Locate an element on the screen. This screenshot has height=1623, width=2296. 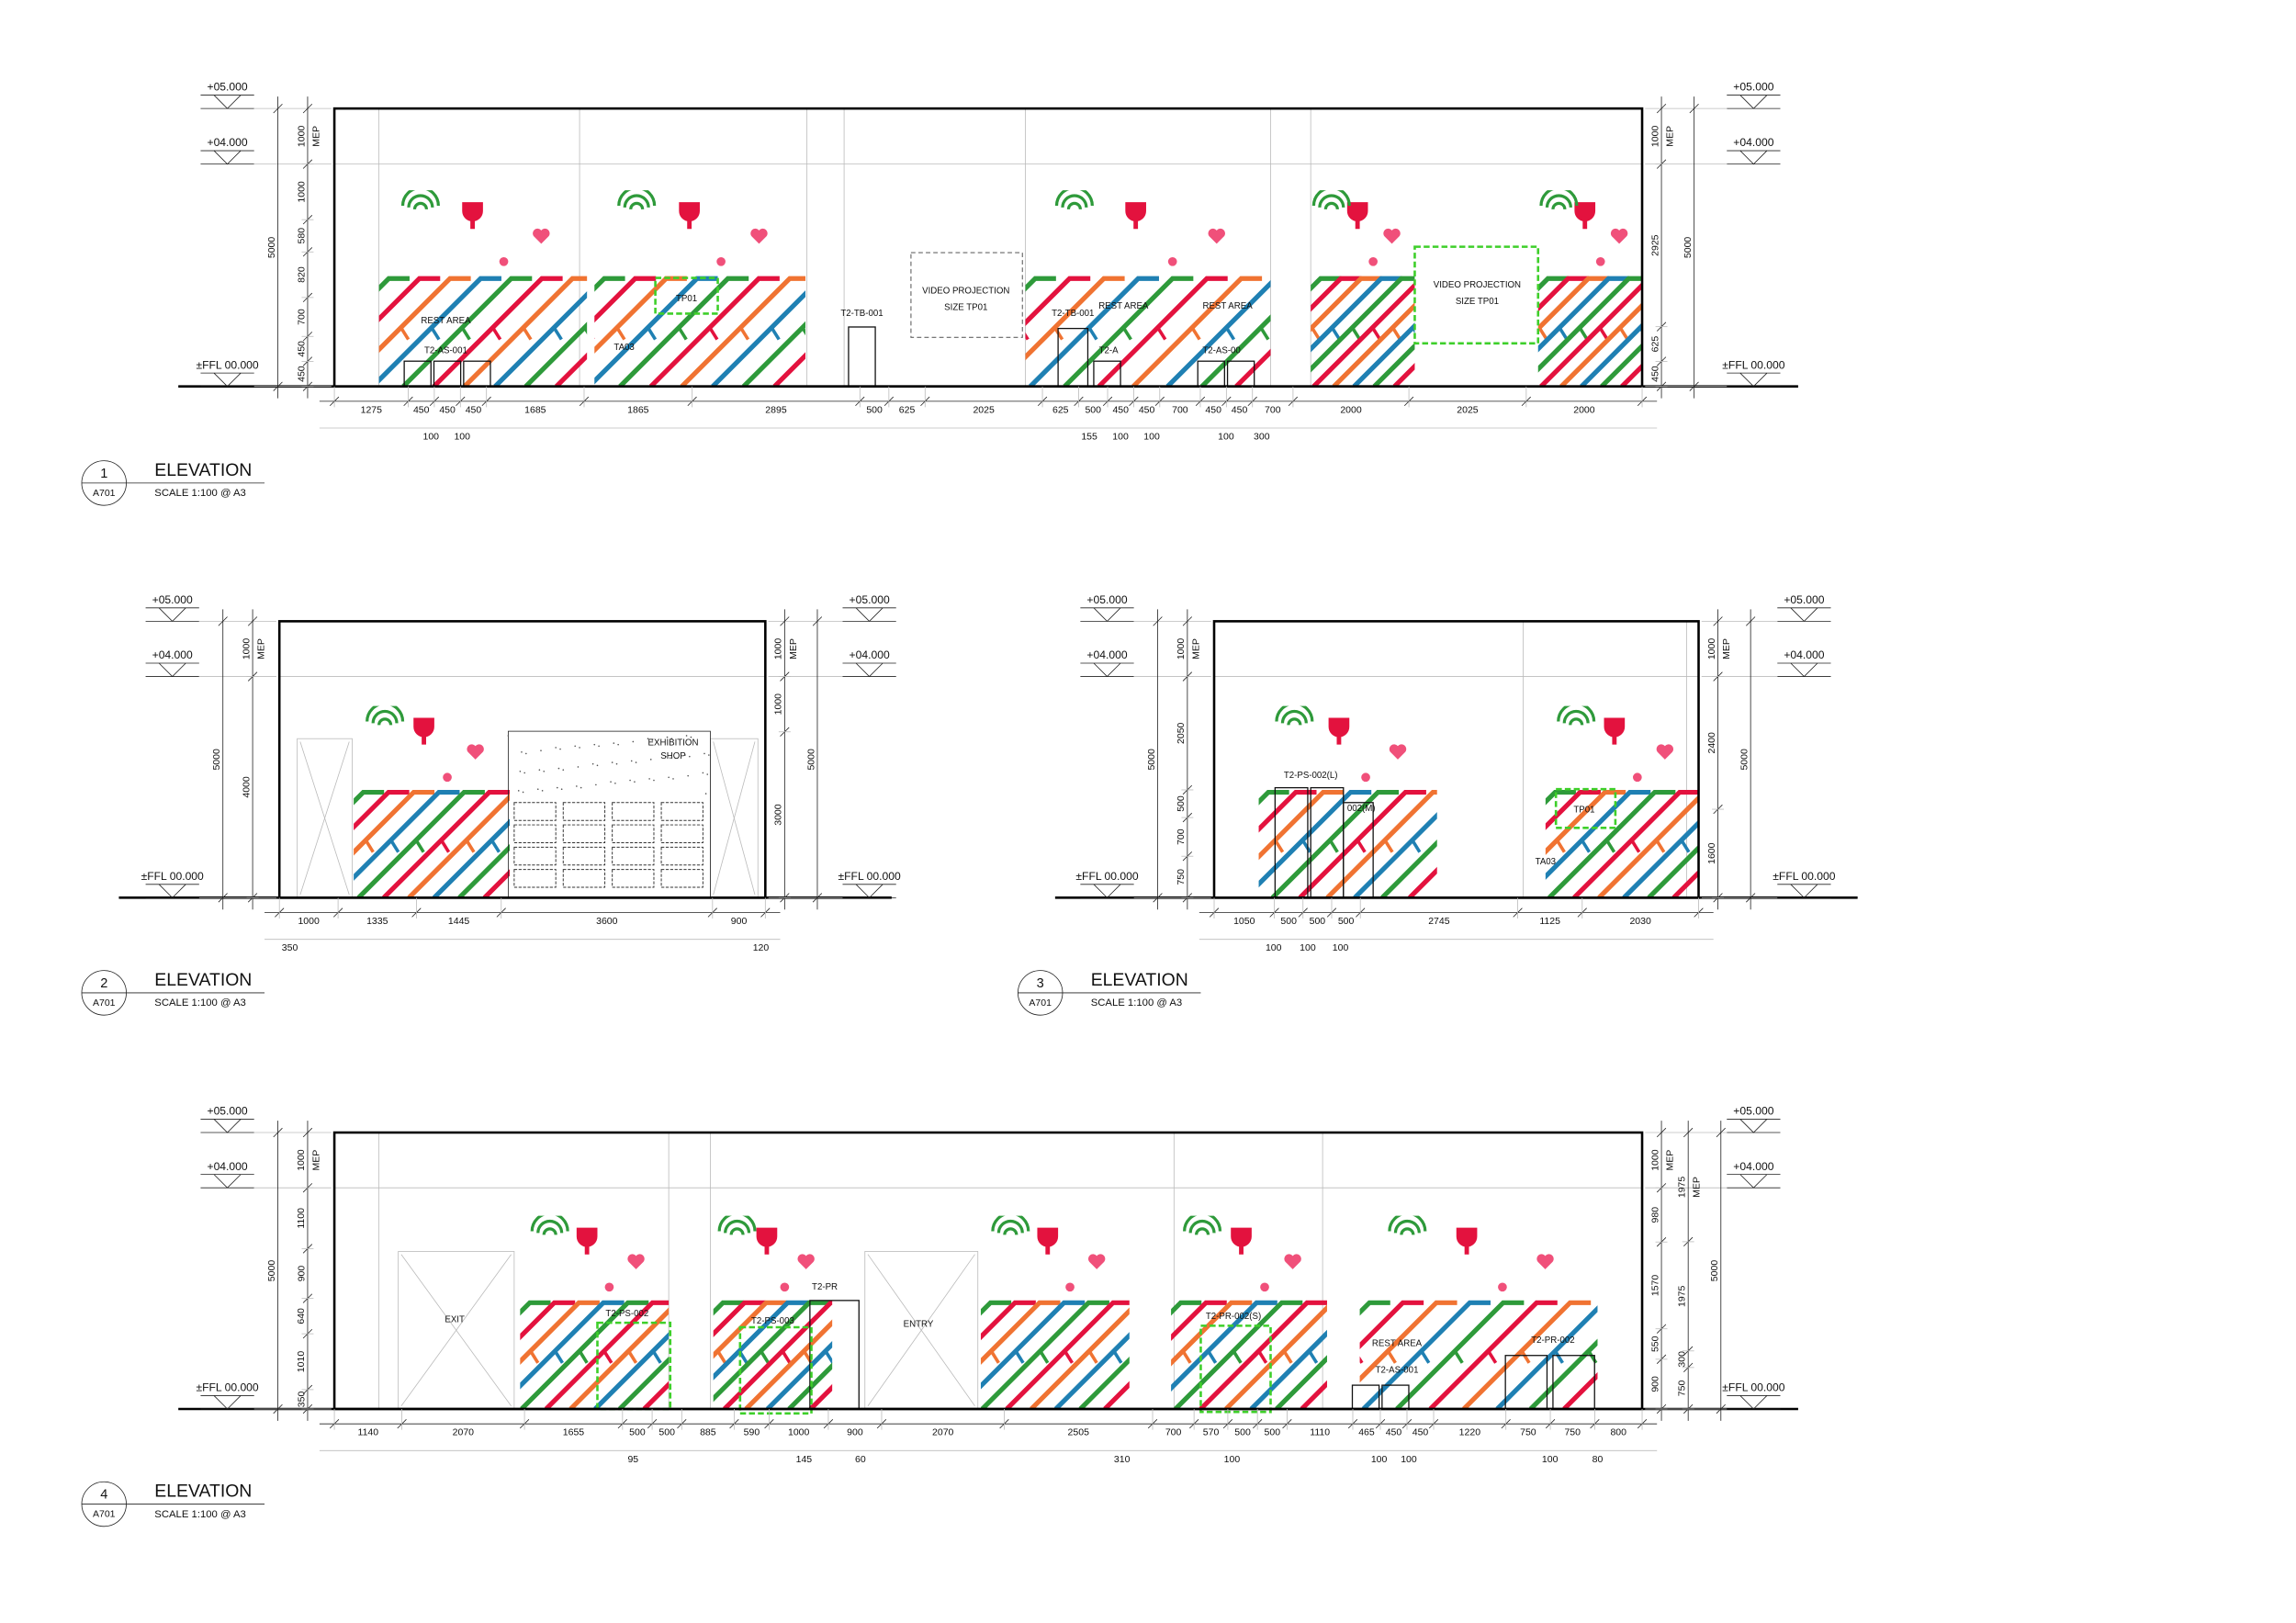
door-swing is located at coordinates (337, 819).